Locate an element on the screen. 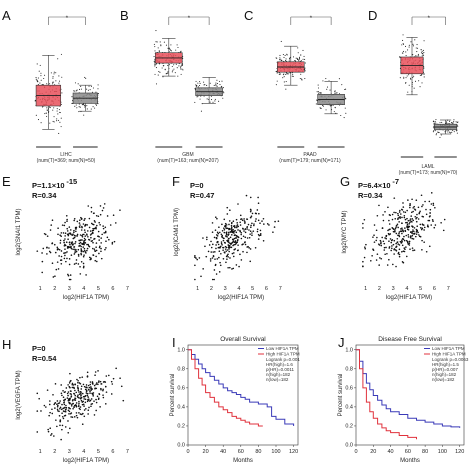  y-axis-label: Percent survival is located at coordinates (173, 395).